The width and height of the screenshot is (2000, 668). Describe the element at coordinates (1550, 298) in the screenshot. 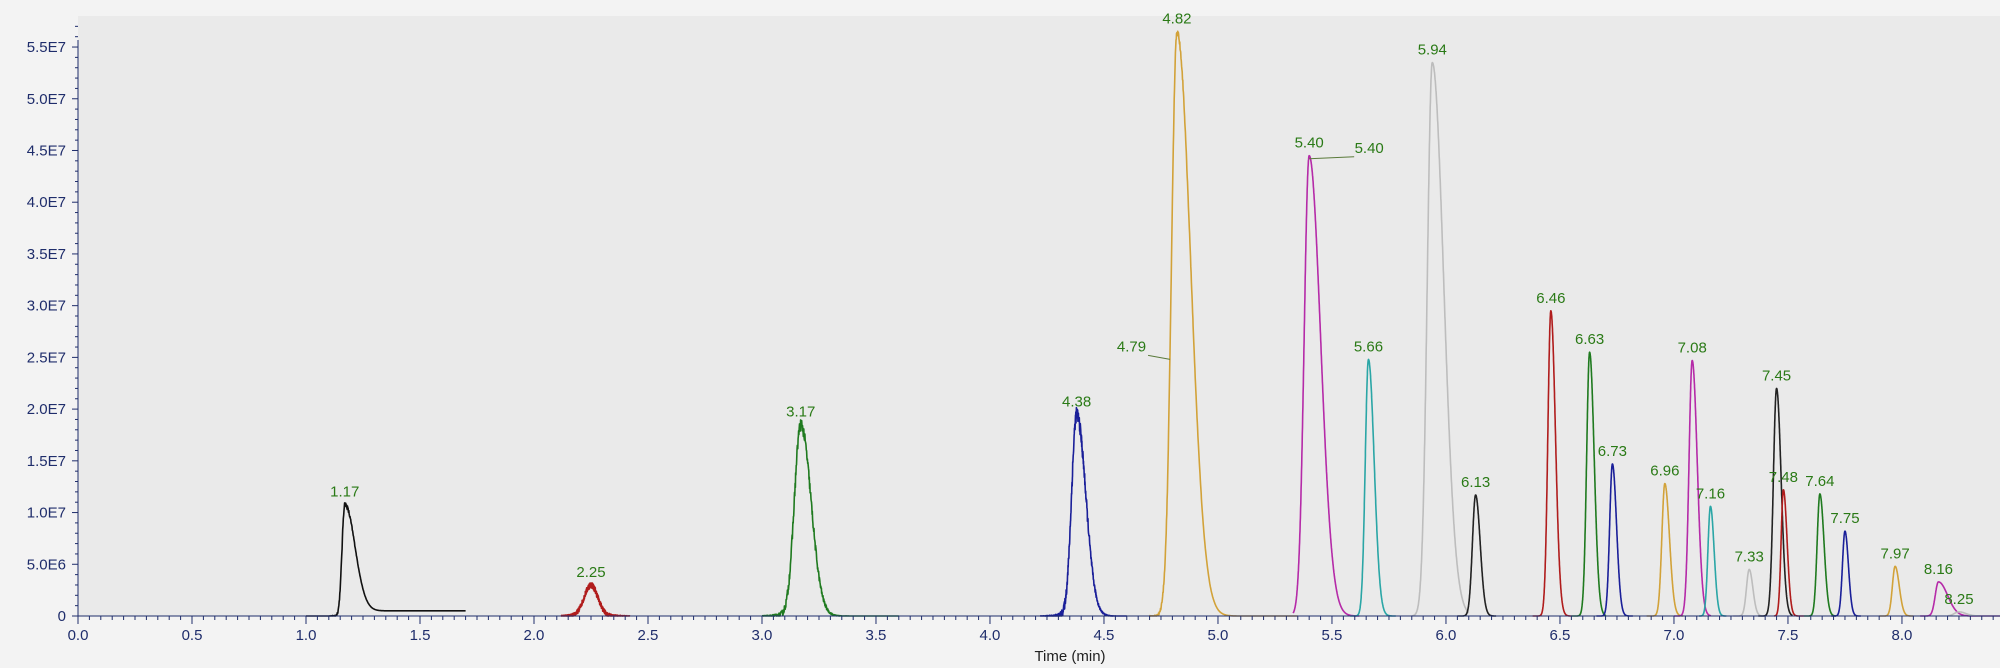

I see `peak-label: 6.46` at that location.